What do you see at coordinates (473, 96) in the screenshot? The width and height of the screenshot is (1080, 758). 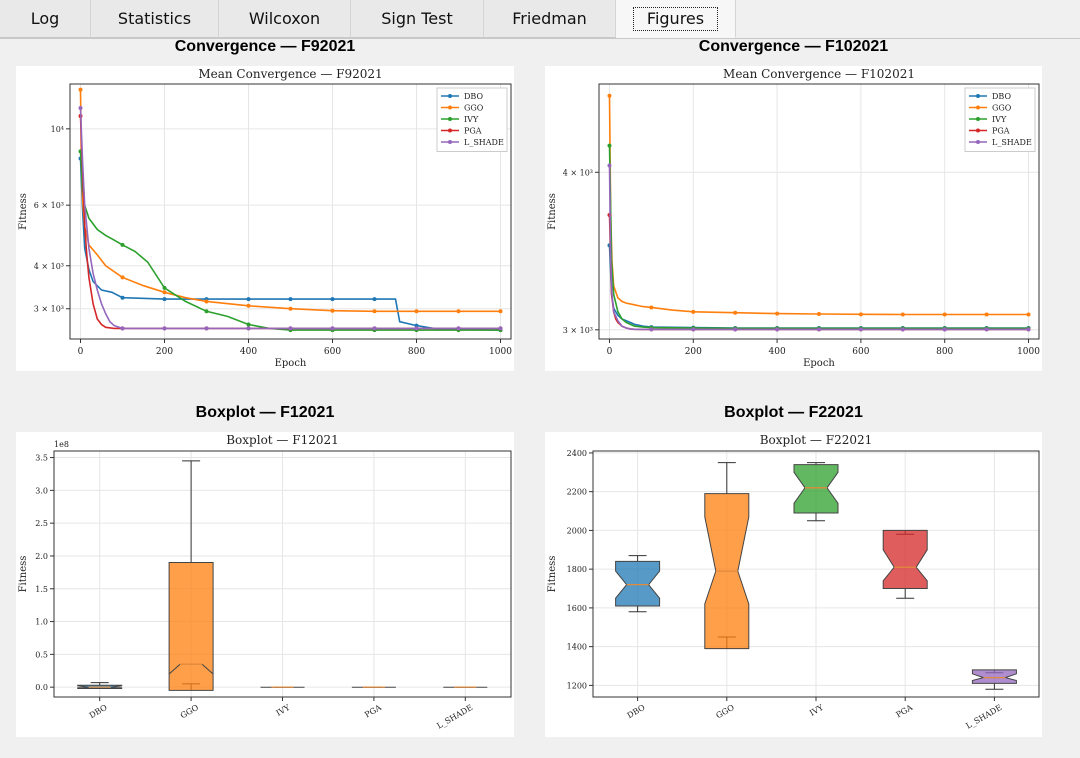 I see `legend-label-dbo: DBO` at bounding box center [473, 96].